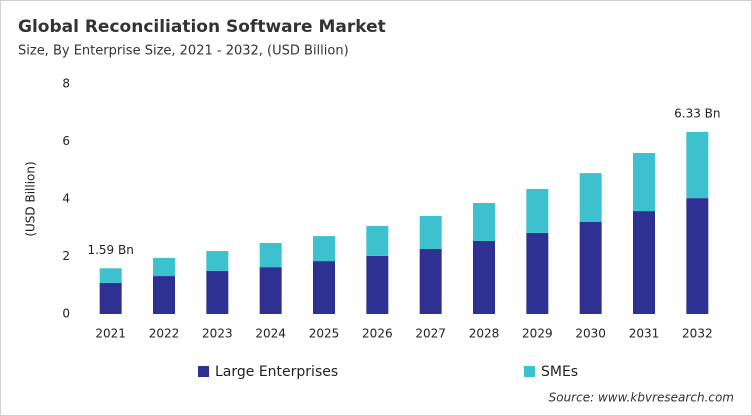 This screenshot has width=752, height=416. Describe the element at coordinates (276, 372) in the screenshot. I see `legend-label: Large Enterprises` at that location.